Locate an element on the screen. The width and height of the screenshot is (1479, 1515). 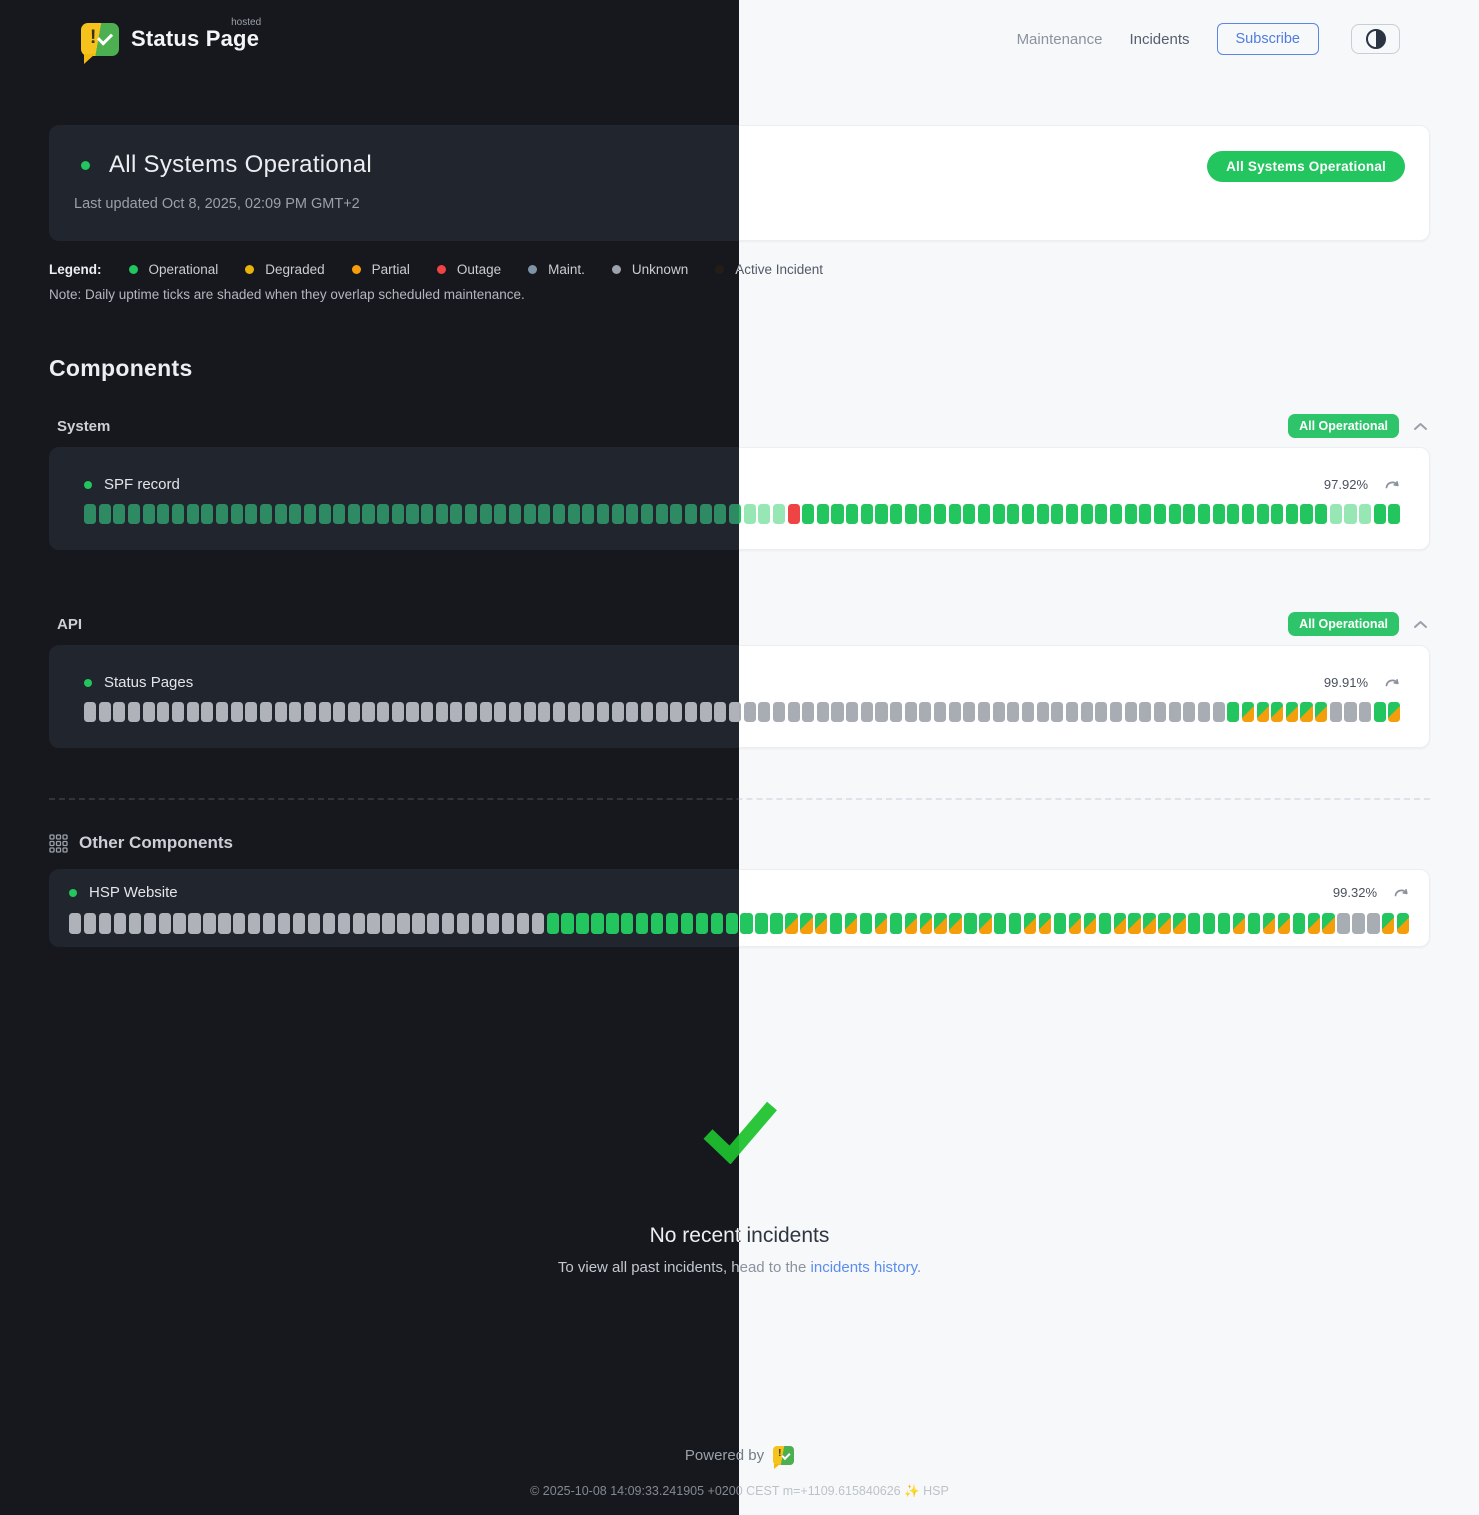
incidents-history-link: incidents history is located at coordinates (863, 1267).